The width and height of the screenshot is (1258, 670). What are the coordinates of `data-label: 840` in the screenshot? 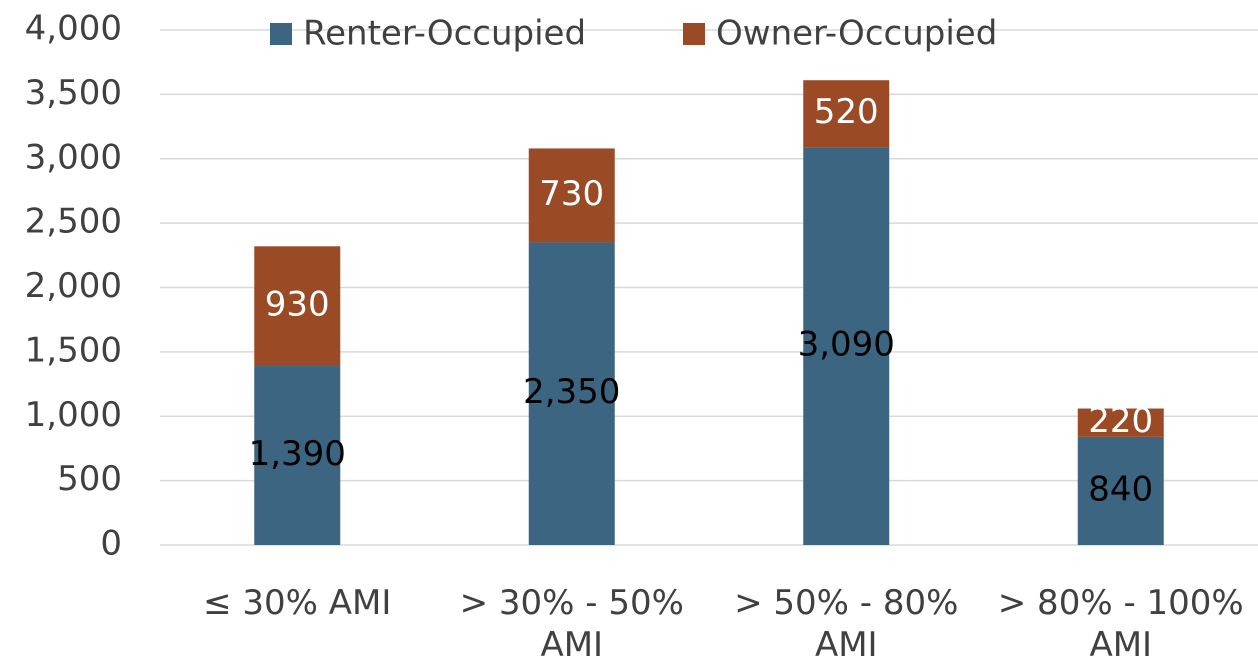 It's located at (1120, 489).